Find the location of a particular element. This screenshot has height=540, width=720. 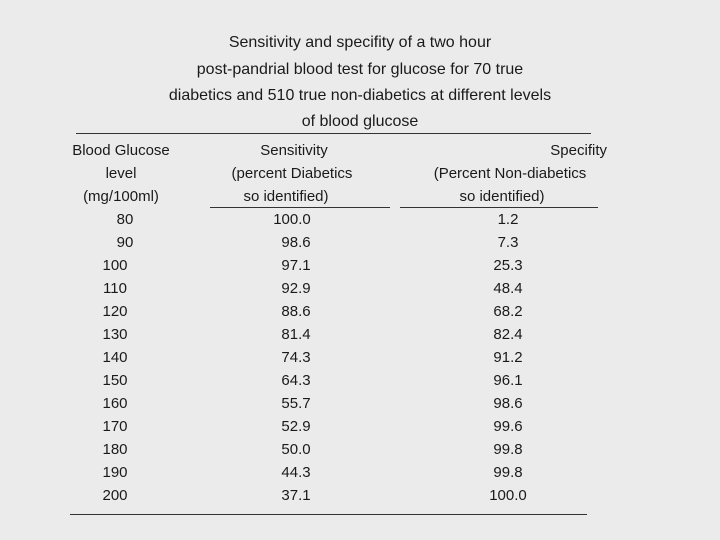

header-specificity: (Percent Non-diabetics is located at coordinates (510, 173).